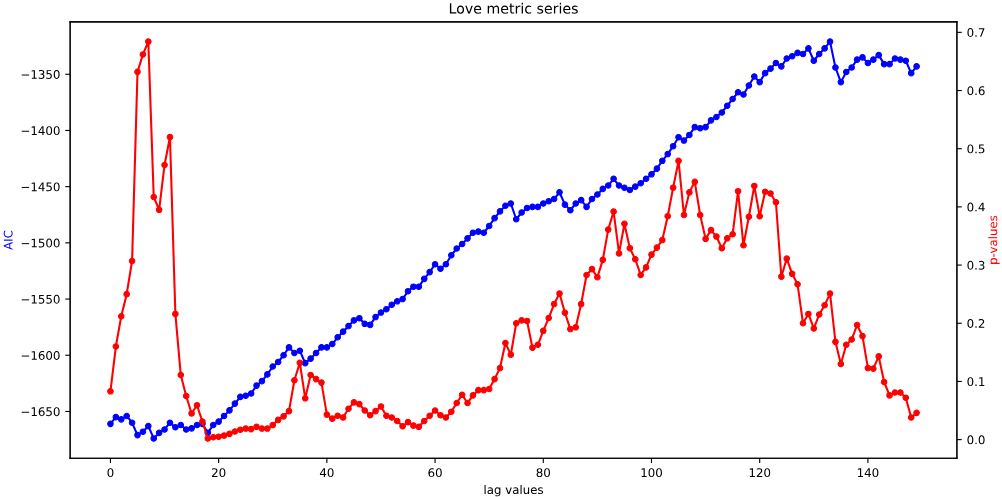 This screenshot has height=497, width=1002. What do you see at coordinates (868, 473) in the screenshot?
I see `x-tick-label: 140` at bounding box center [868, 473].